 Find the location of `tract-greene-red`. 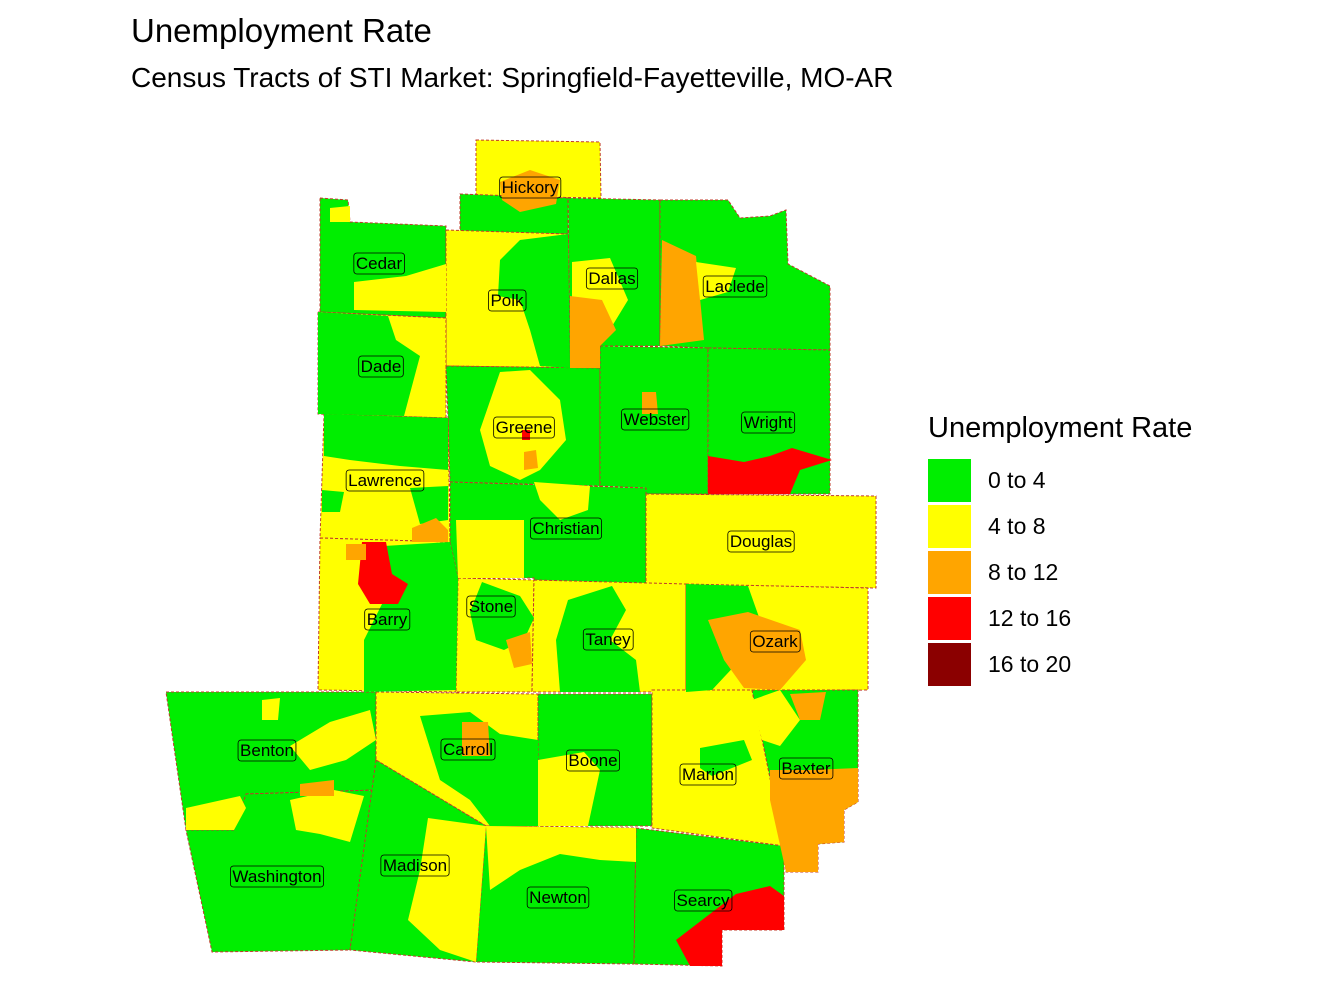

tract-greene-red is located at coordinates (526, 435).